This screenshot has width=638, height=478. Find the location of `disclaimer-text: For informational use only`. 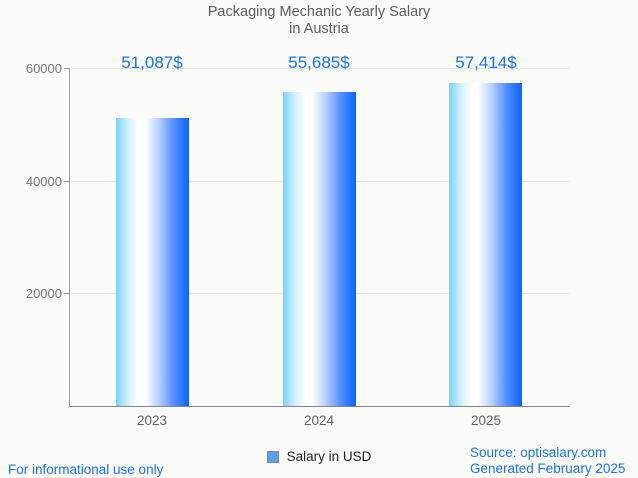

disclaimer-text: For informational use only is located at coordinates (86, 469).